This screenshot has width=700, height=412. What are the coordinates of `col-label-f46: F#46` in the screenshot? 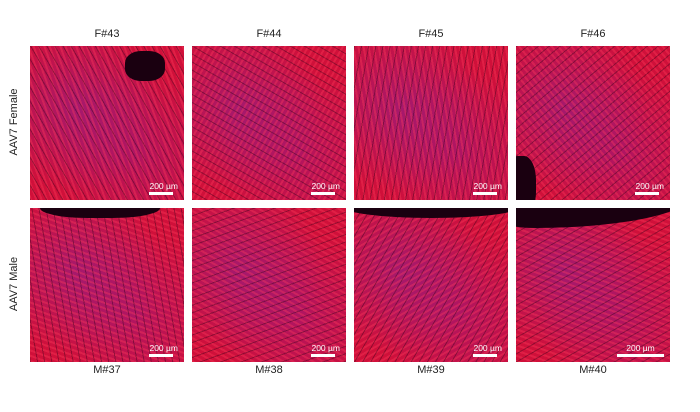 It's located at (593, 34).